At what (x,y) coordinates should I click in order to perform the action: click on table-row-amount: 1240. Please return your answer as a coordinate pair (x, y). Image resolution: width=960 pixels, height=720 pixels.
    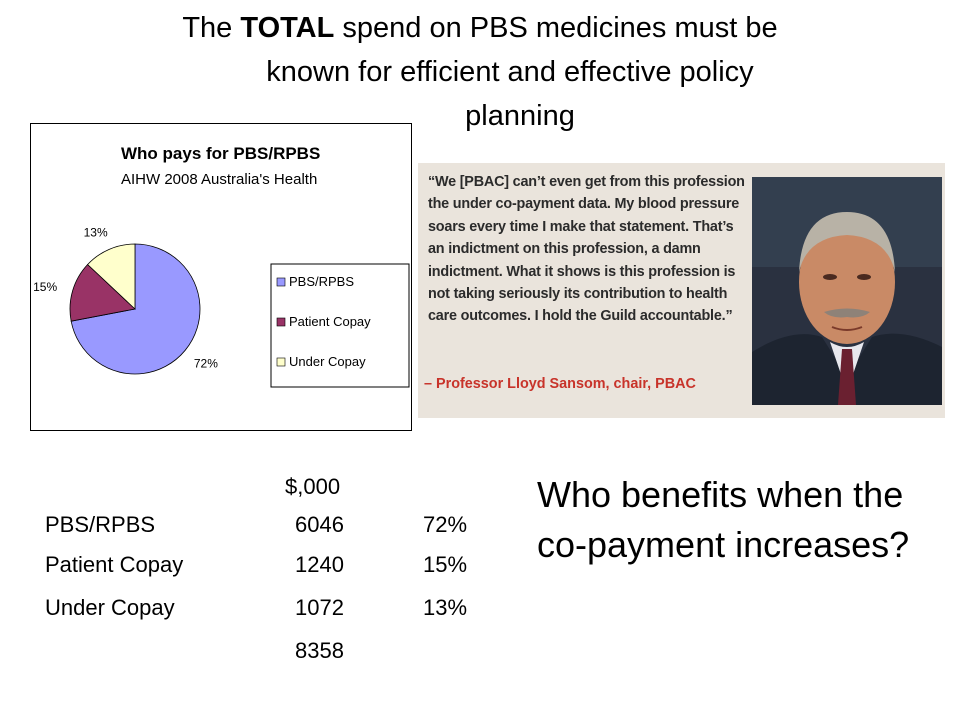
    Looking at the image, I should click on (319, 564).